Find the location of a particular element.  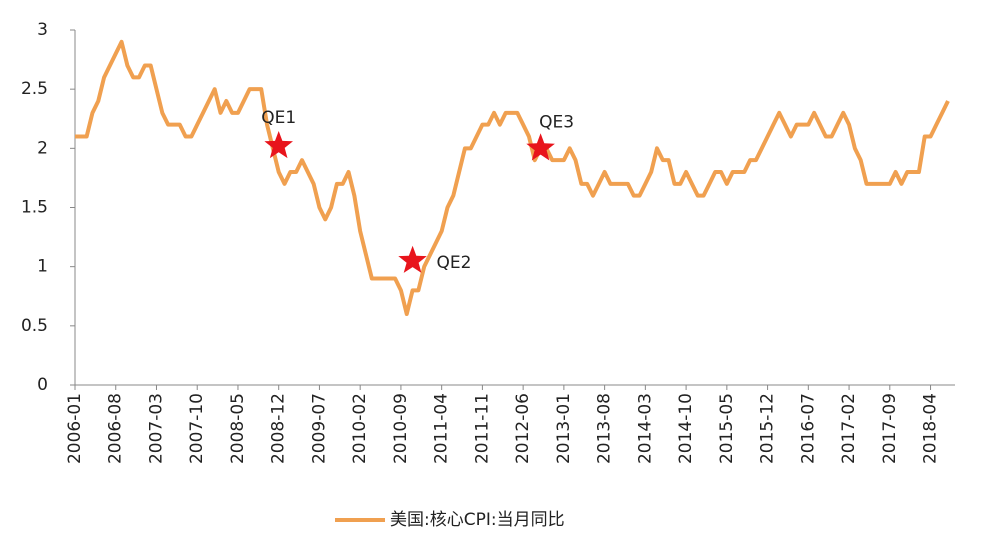

x-tick-label: 2015-05 is located at coordinates (727, 428).